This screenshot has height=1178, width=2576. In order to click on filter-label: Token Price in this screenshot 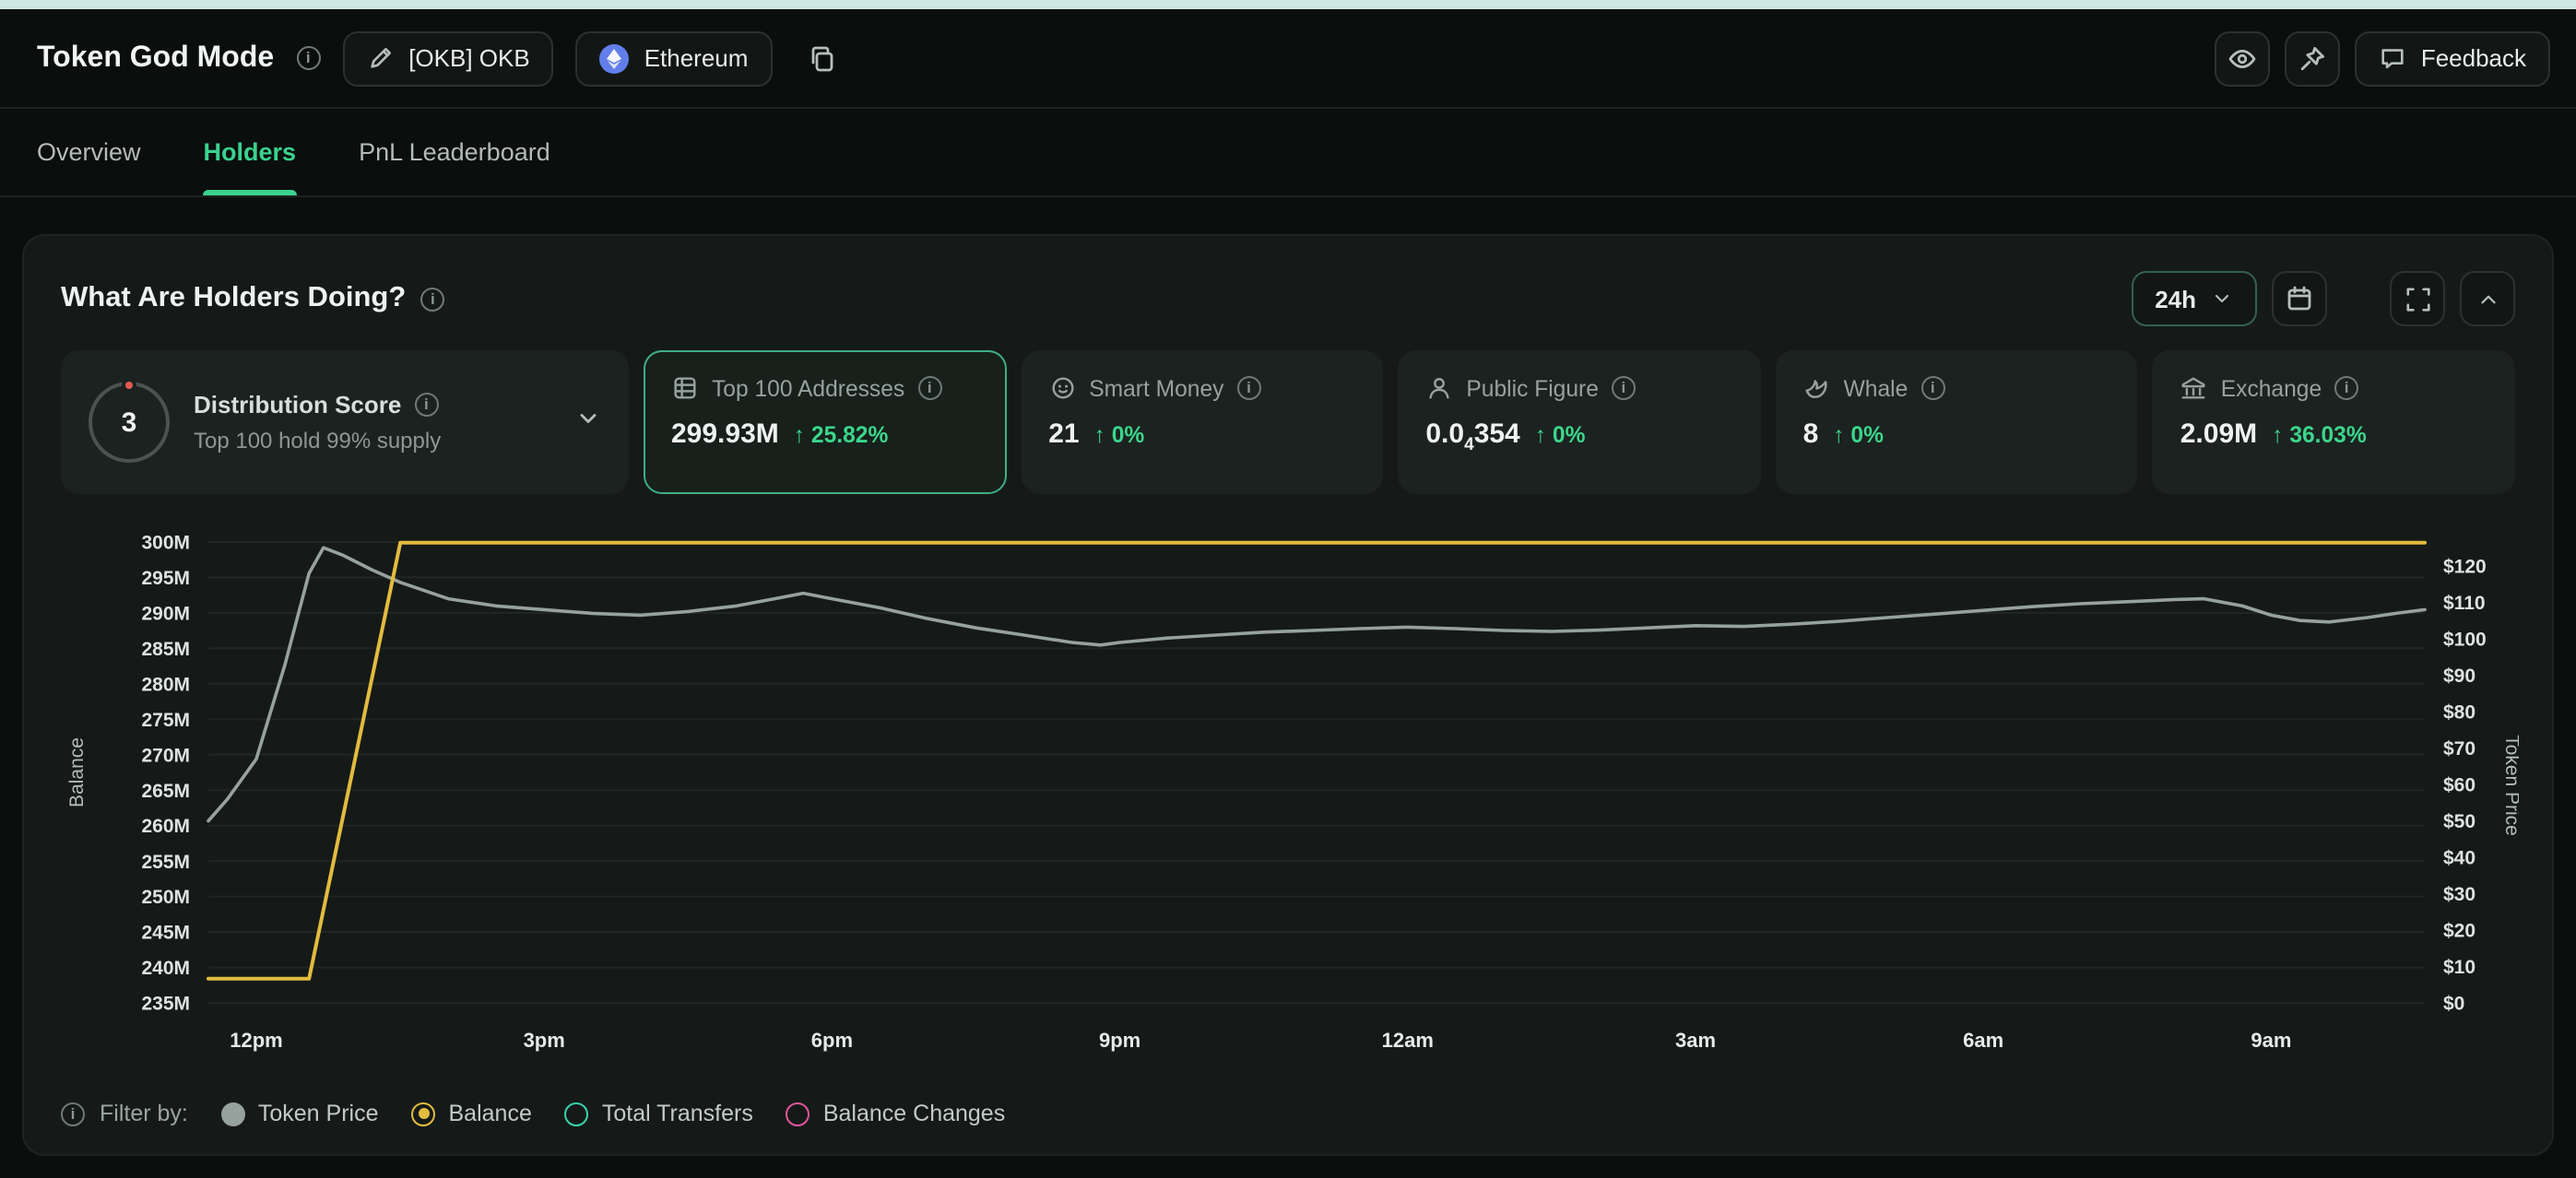, I will do `click(318, 1113)`.